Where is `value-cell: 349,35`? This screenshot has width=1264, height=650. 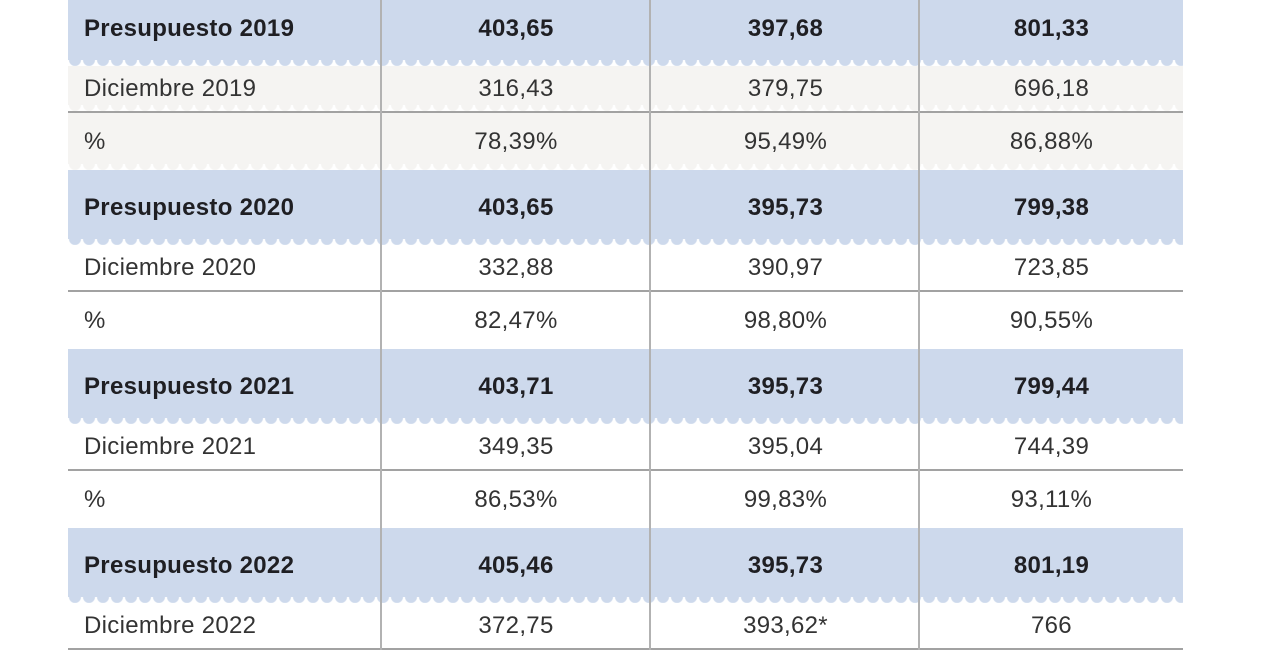 value-cell: 349,35 is located at coordinates (516, 446).